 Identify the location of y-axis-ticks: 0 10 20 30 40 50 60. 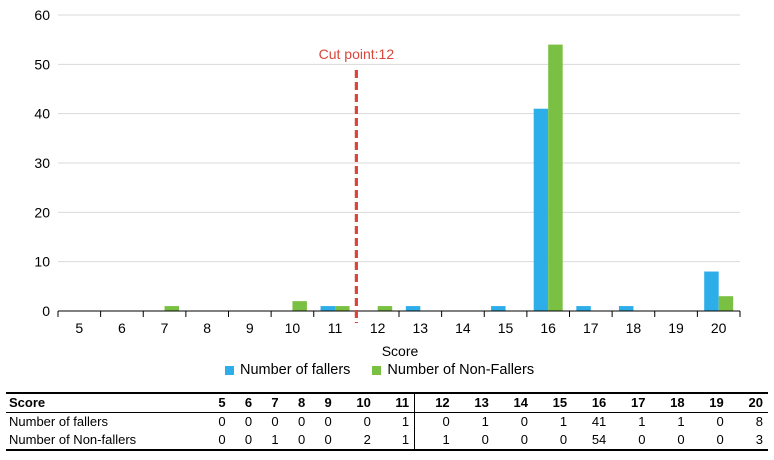
(42, 163).